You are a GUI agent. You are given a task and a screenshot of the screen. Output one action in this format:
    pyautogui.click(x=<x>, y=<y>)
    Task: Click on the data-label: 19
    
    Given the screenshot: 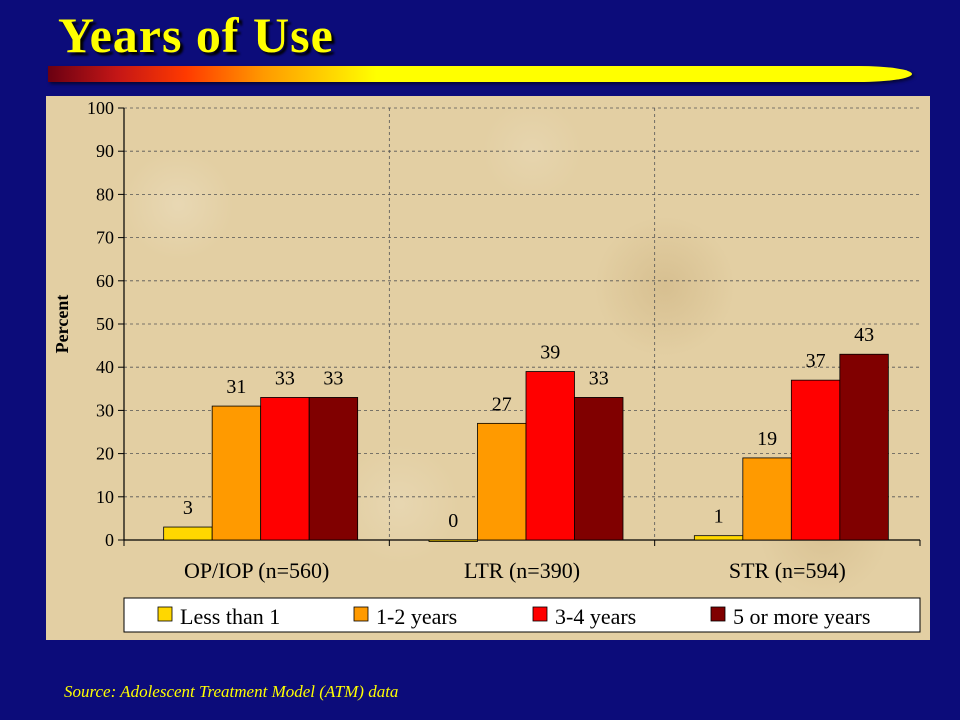 What is the action you would take?
    pyautogui.click(x=767, y=439)
    